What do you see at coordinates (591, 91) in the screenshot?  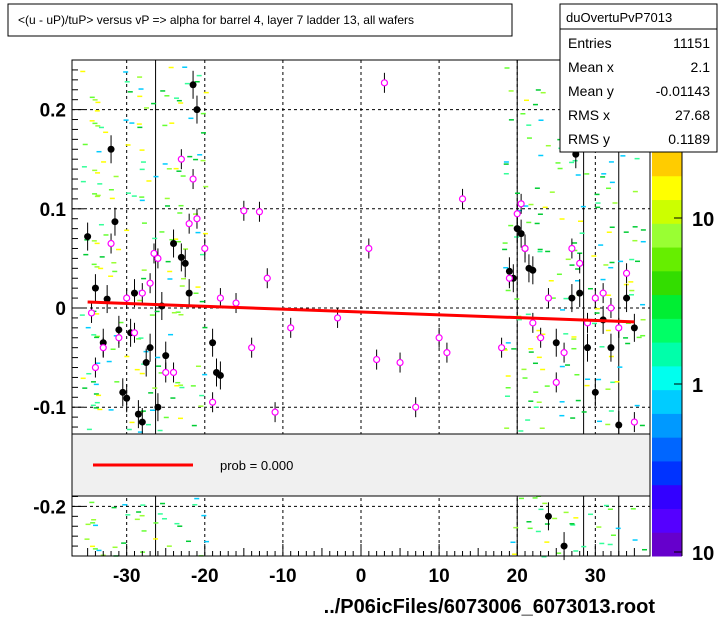 I see `stats-label: Mean y` at bounding box center [591, 91].